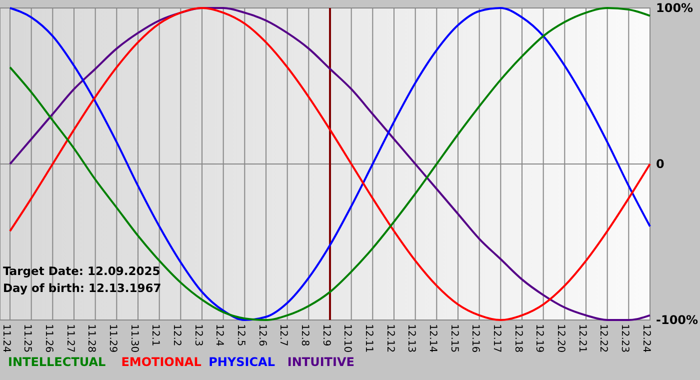 Image resolution: width=700 pixels, height=380 pixels. I want to click on x-tick-label: 12.17, so click(496, 338).